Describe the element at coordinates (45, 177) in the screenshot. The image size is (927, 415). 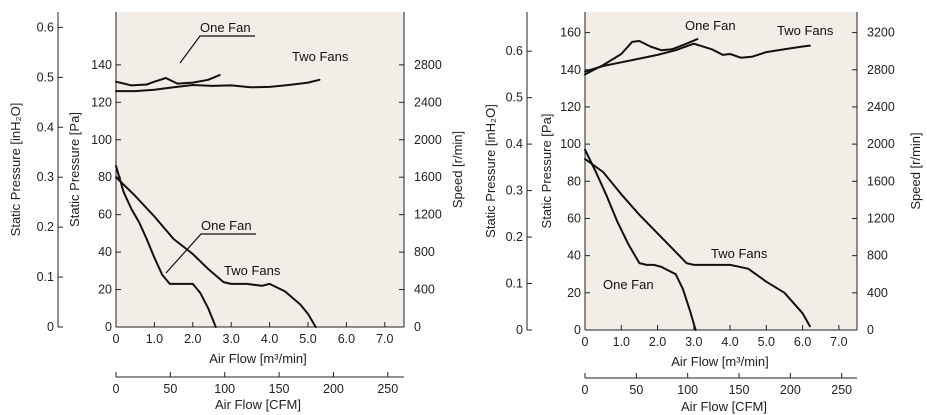
I see `inh2o-tick-label: 0.3` at that location.